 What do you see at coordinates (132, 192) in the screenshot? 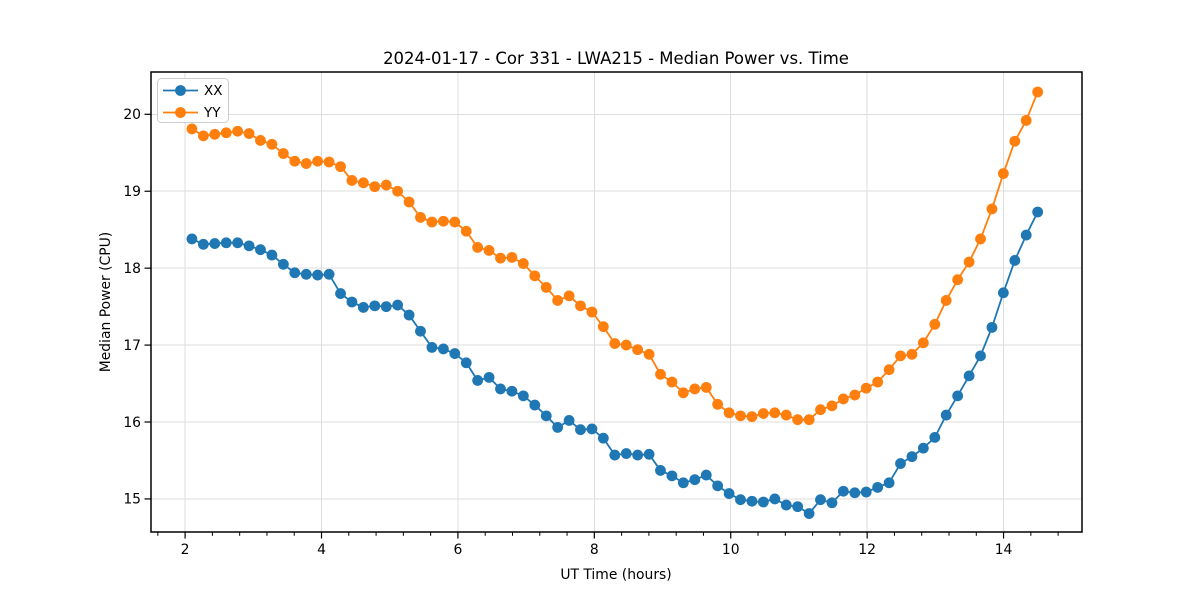
I see `y-tick-label: 19` at bounding box center [132, 192].